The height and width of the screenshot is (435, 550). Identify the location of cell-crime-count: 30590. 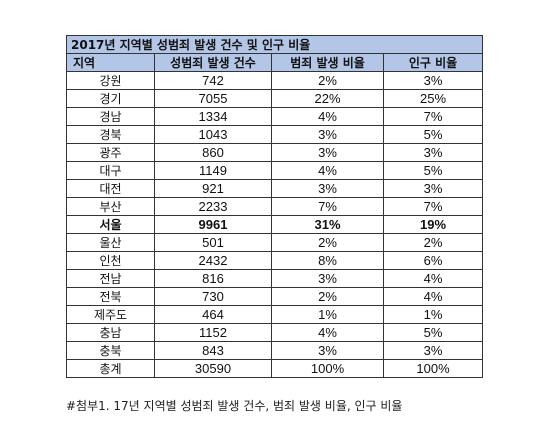
(213, 368).